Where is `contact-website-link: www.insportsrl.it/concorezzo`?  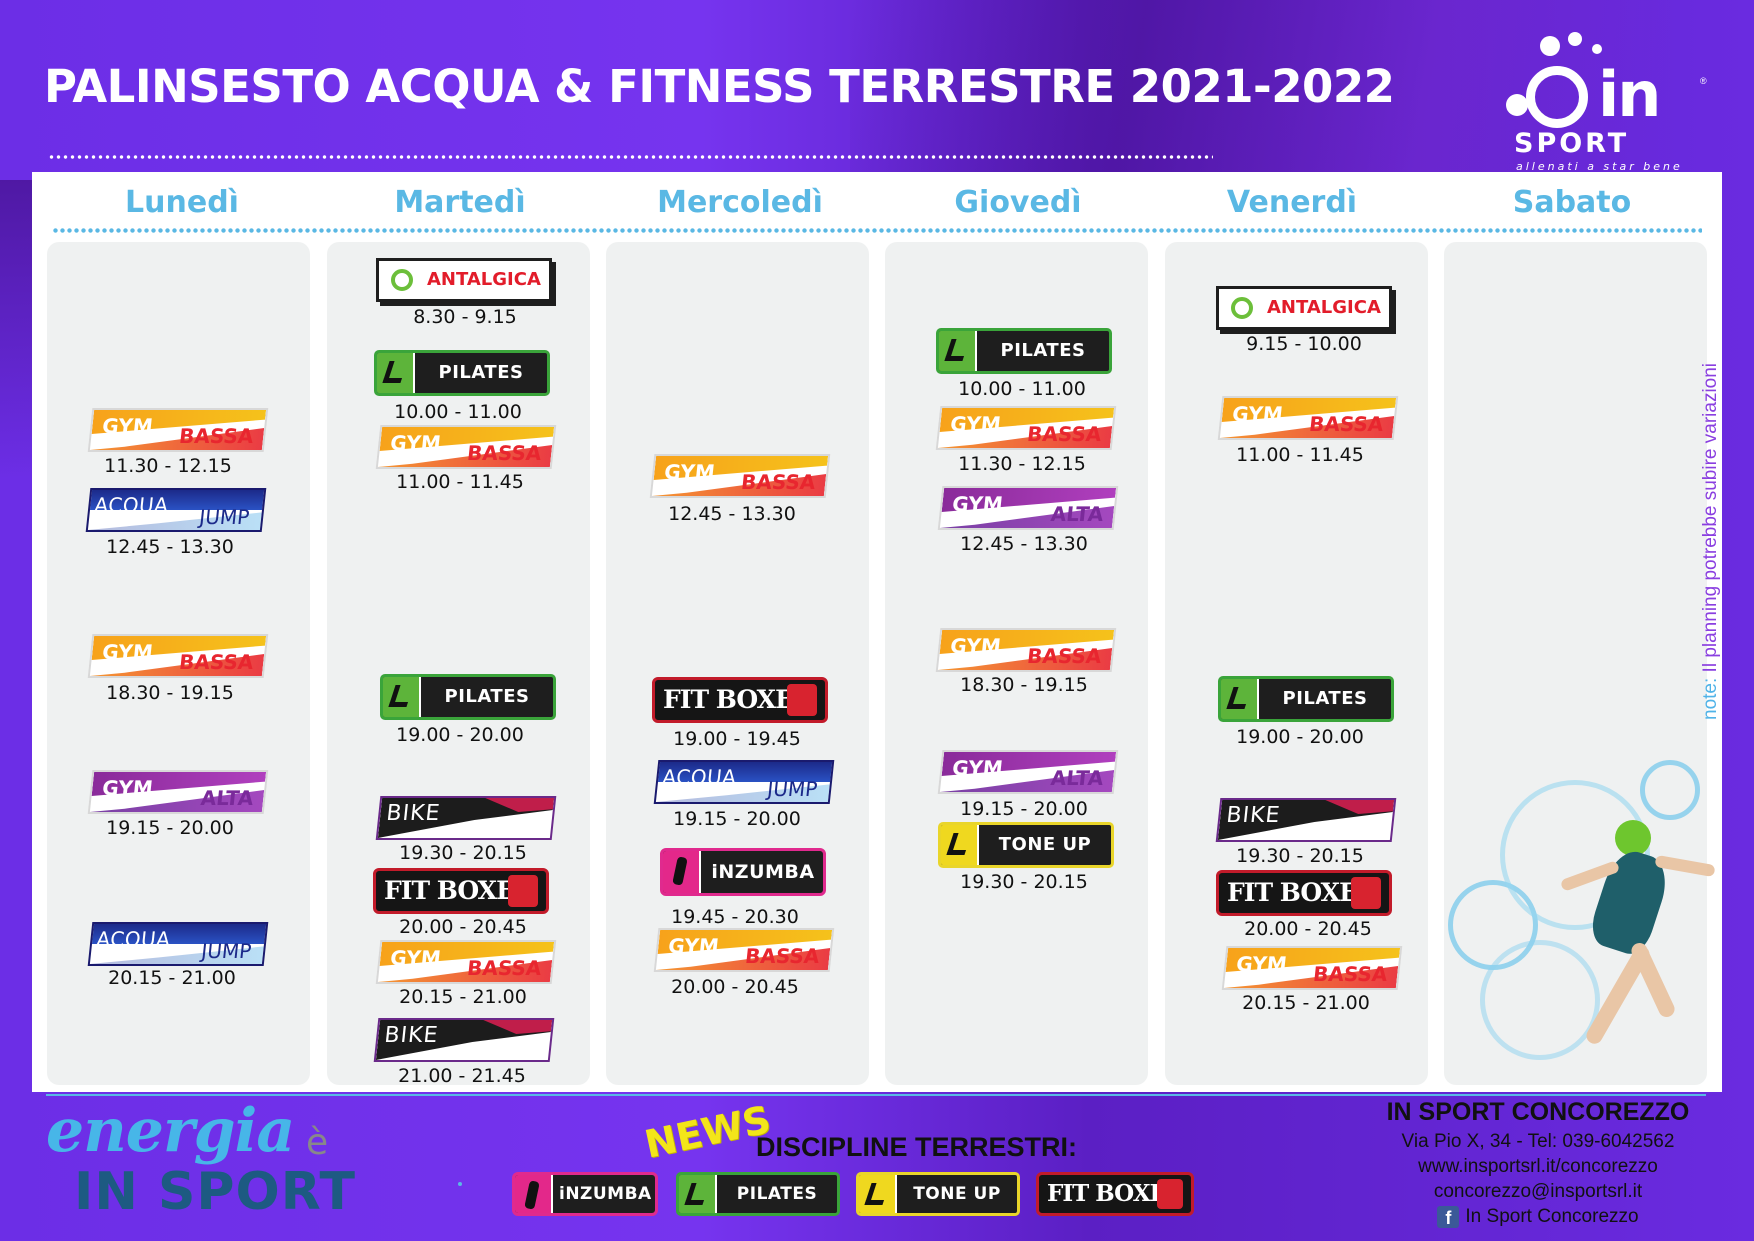
contact-website-link: www.insportsrl.it/concorezzo is located at coordinates (1538, 1166).